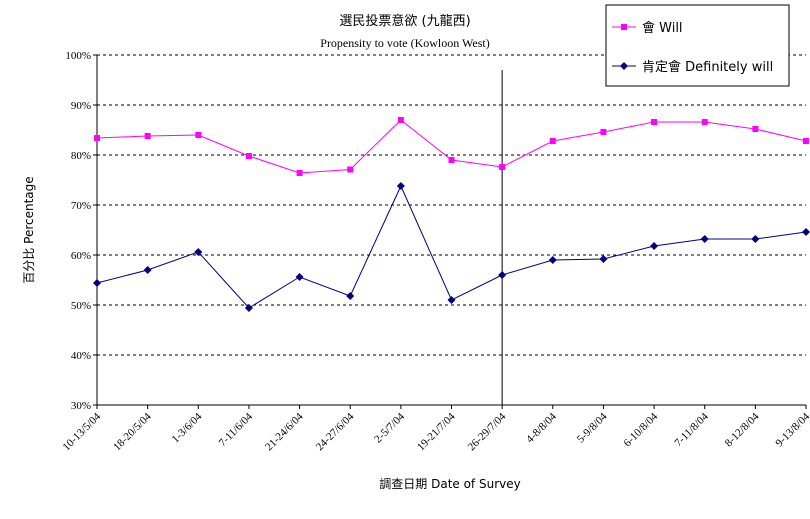 The image size is (810, 519). I want to click on x-tick-label: 26-29/7/04, so click(487, 431).